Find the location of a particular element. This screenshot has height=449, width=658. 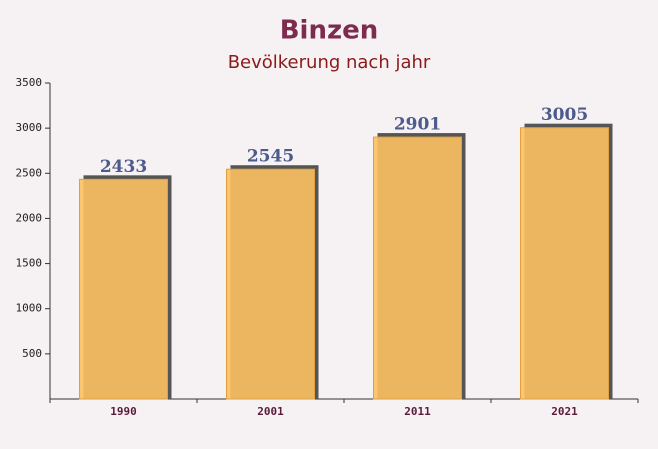

x-tick-label: 2011 is located at coordinates (417, 411).